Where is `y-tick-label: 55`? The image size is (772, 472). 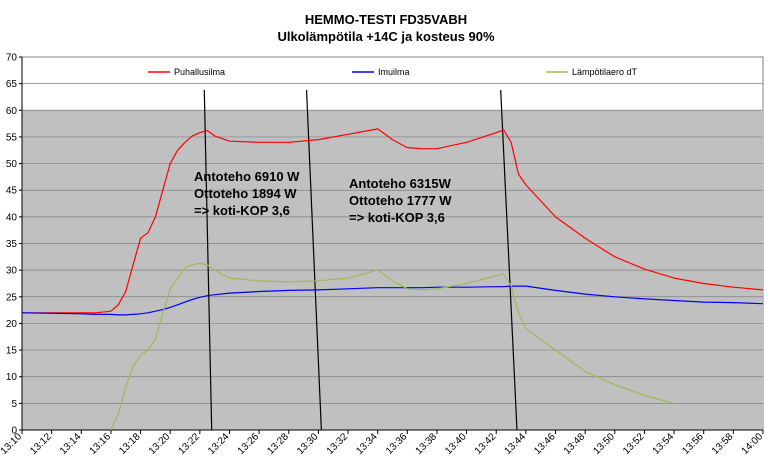
y-tick-label: 55 is located at coordinates (12, 137).